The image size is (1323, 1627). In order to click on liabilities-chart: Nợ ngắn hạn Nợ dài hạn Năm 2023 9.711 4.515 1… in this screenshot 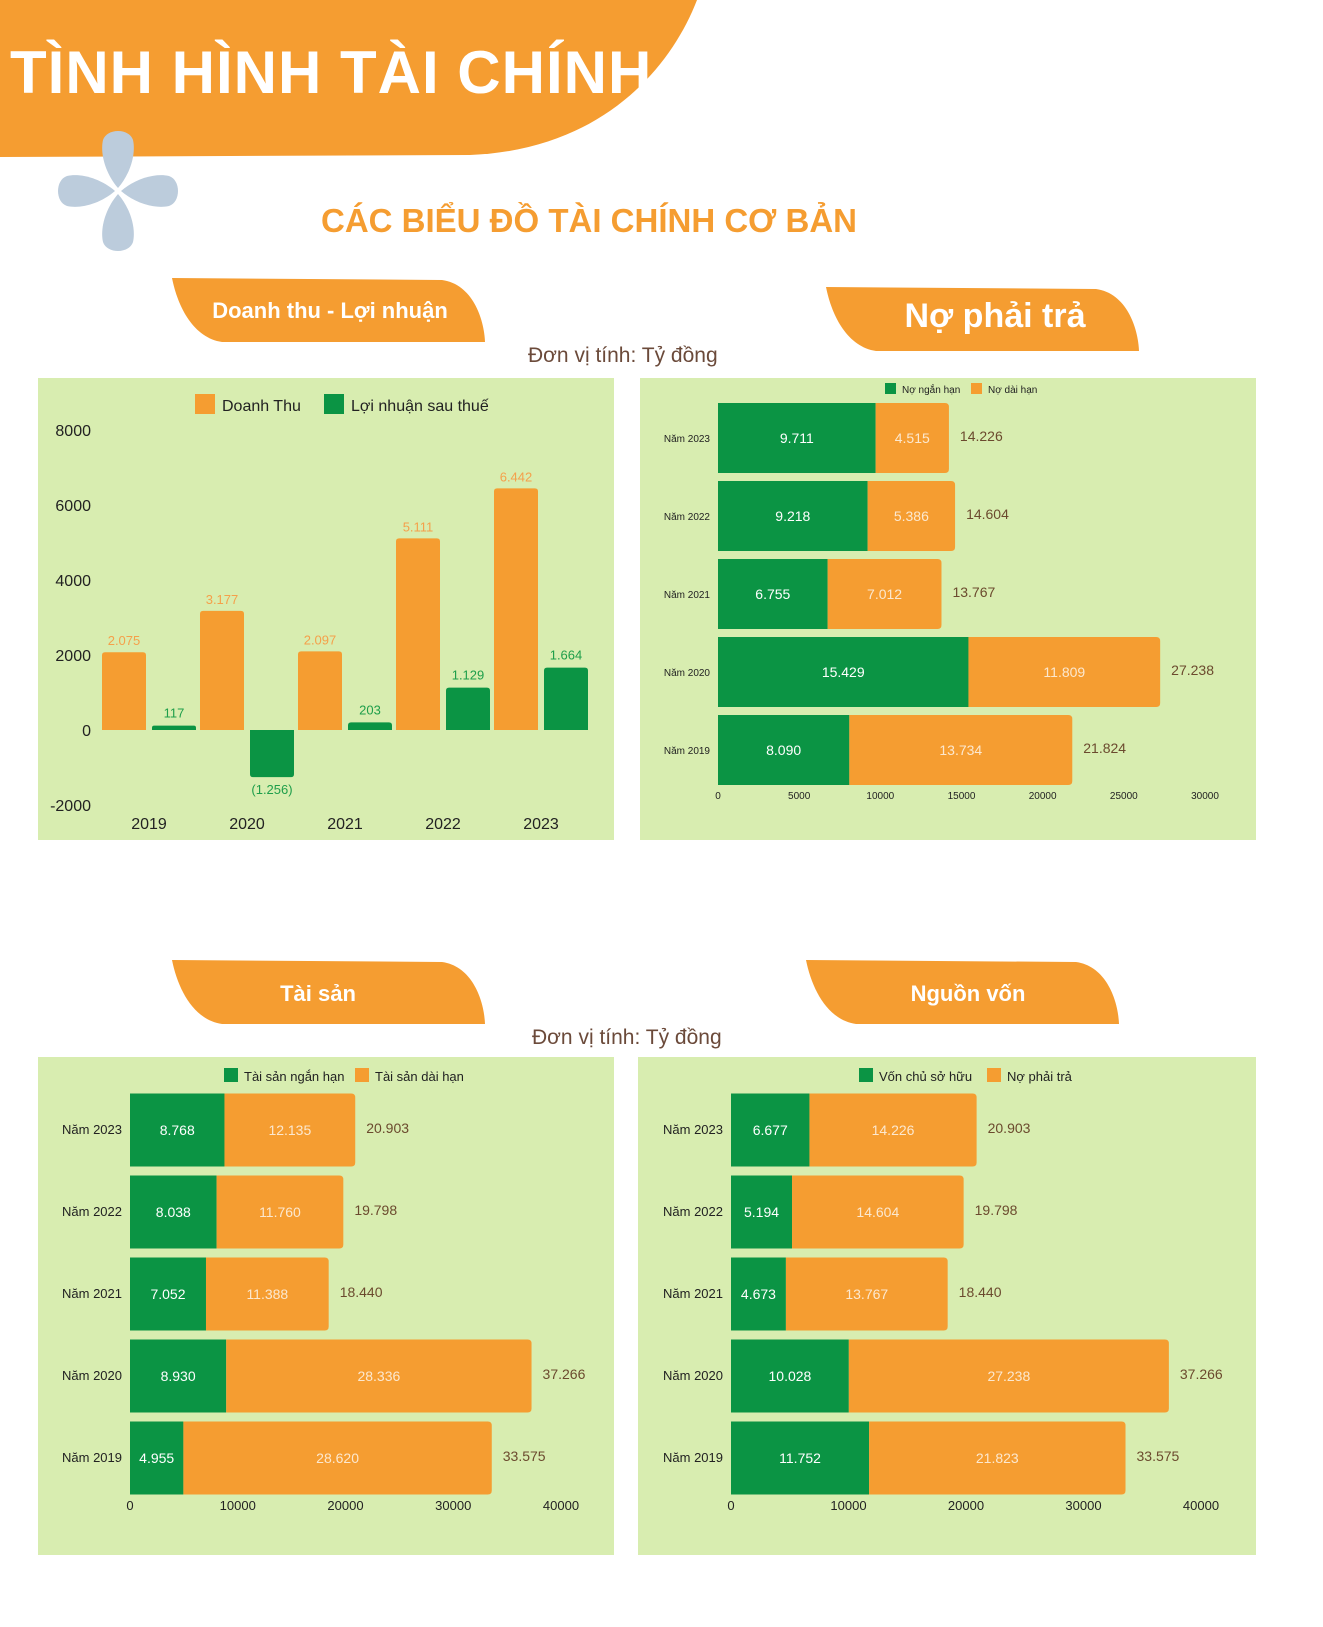, I will do `click(941, 592)`.